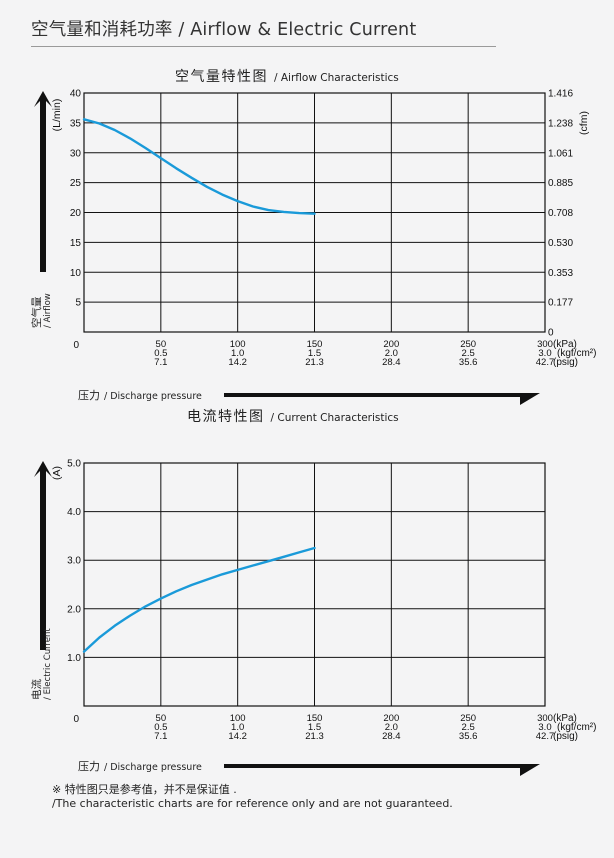 The image size is (614, 858). I want to click on chart2-ytick-label: 4.0, so click(74, 512).